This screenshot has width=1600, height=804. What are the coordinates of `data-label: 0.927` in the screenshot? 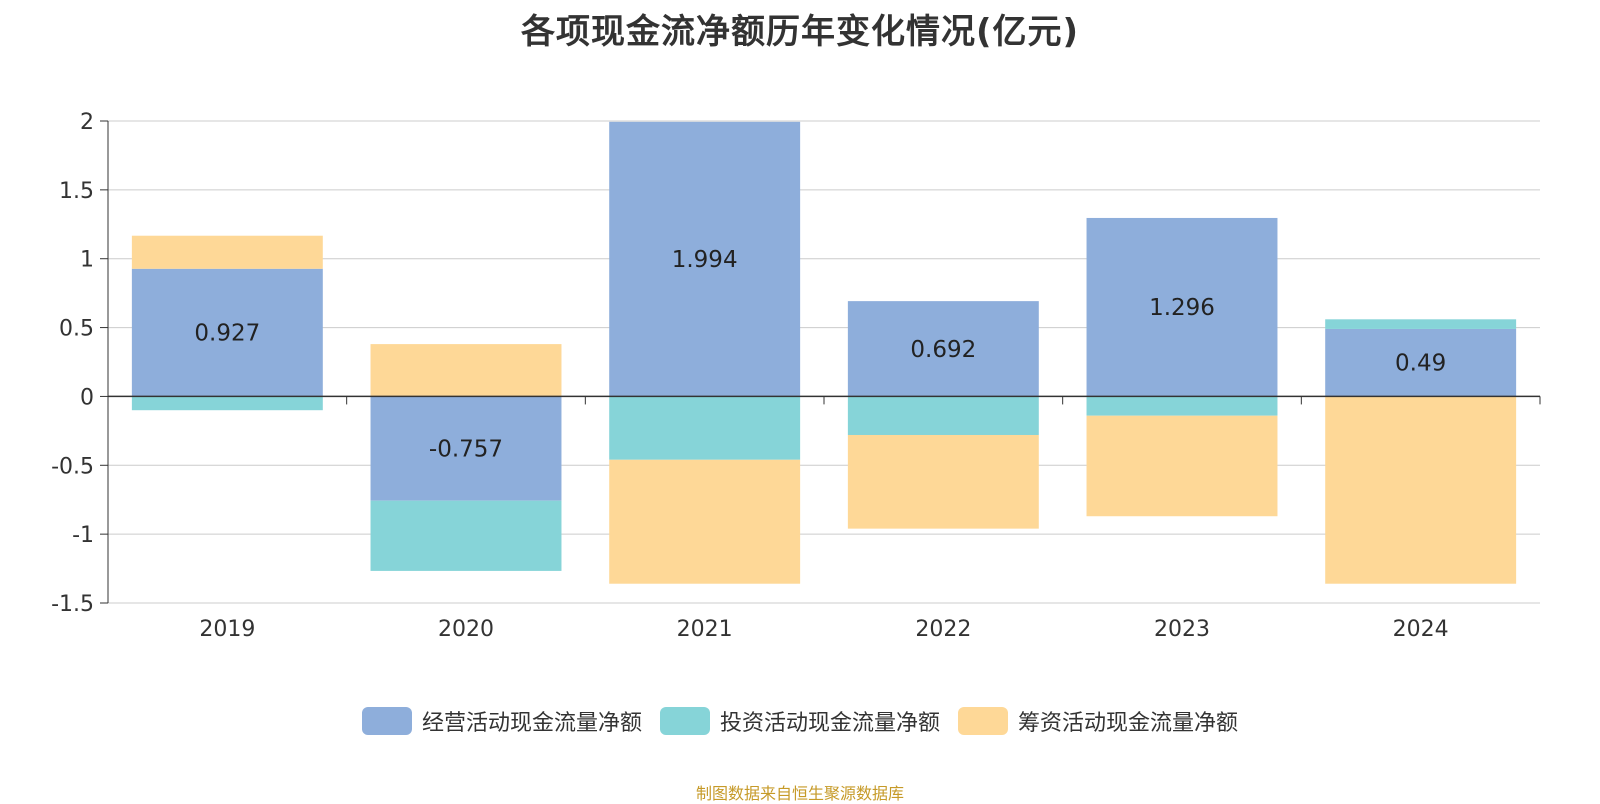 It's located at (227, 334).